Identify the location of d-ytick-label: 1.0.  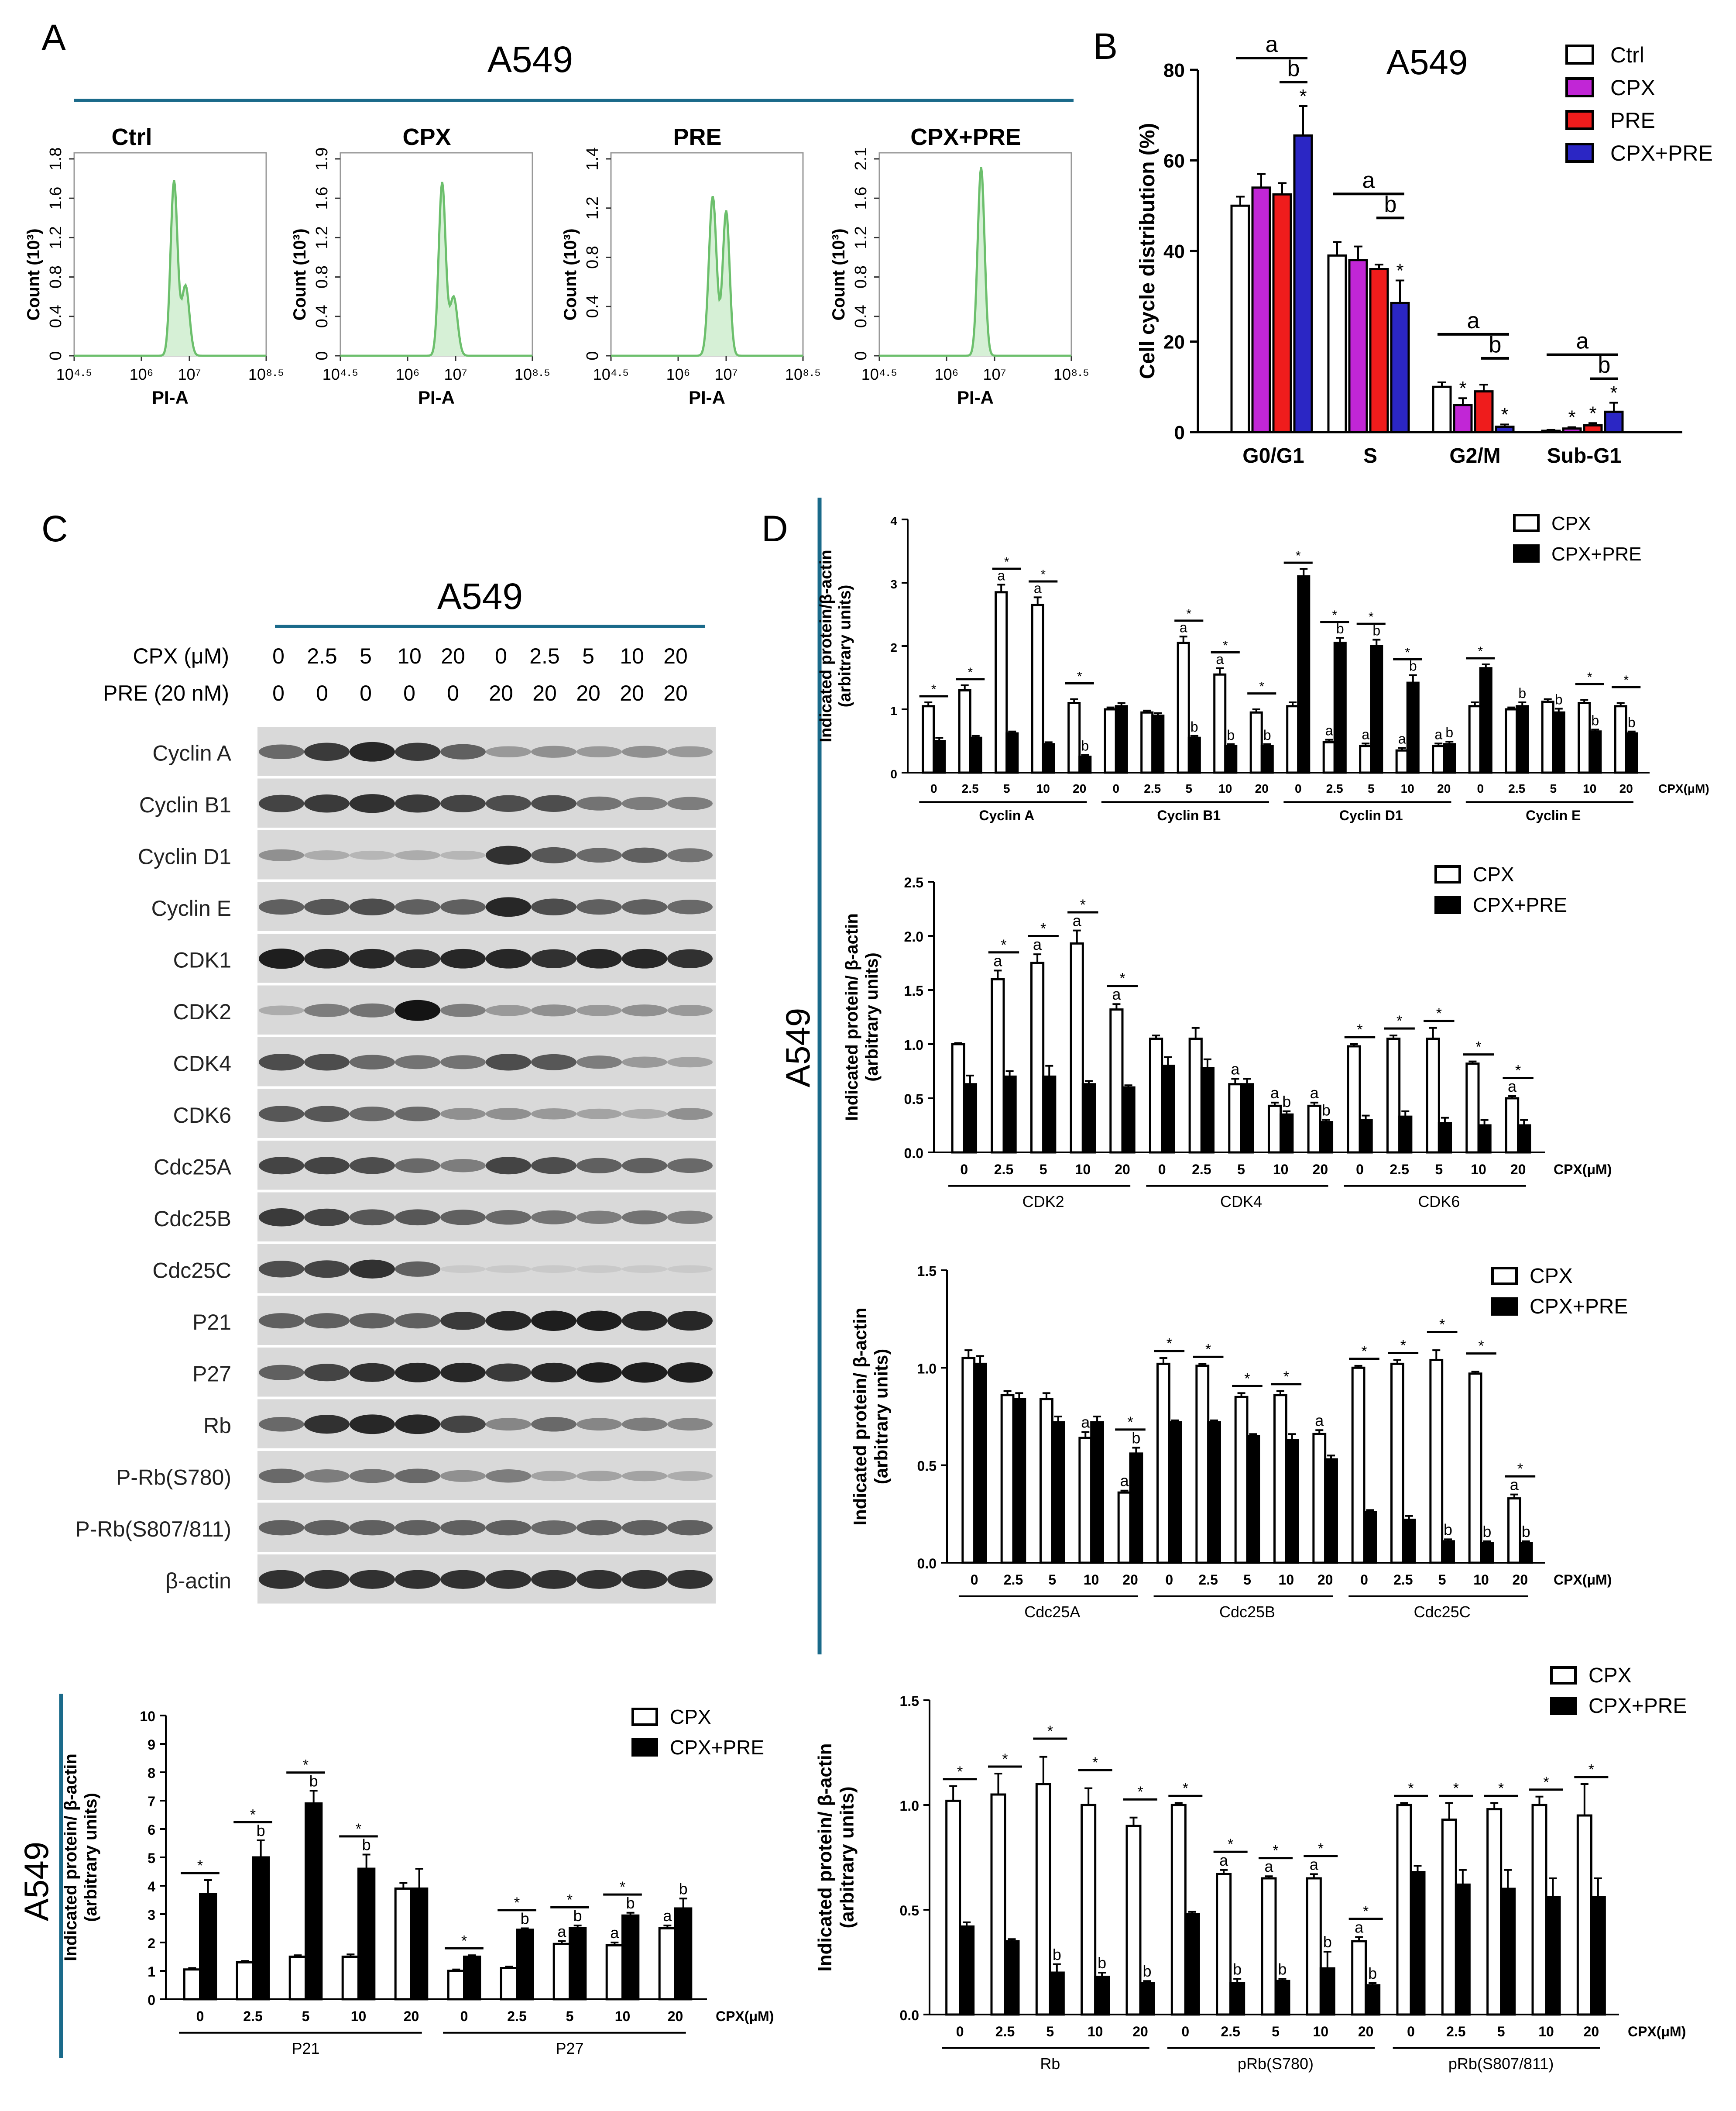
(913, 1045).